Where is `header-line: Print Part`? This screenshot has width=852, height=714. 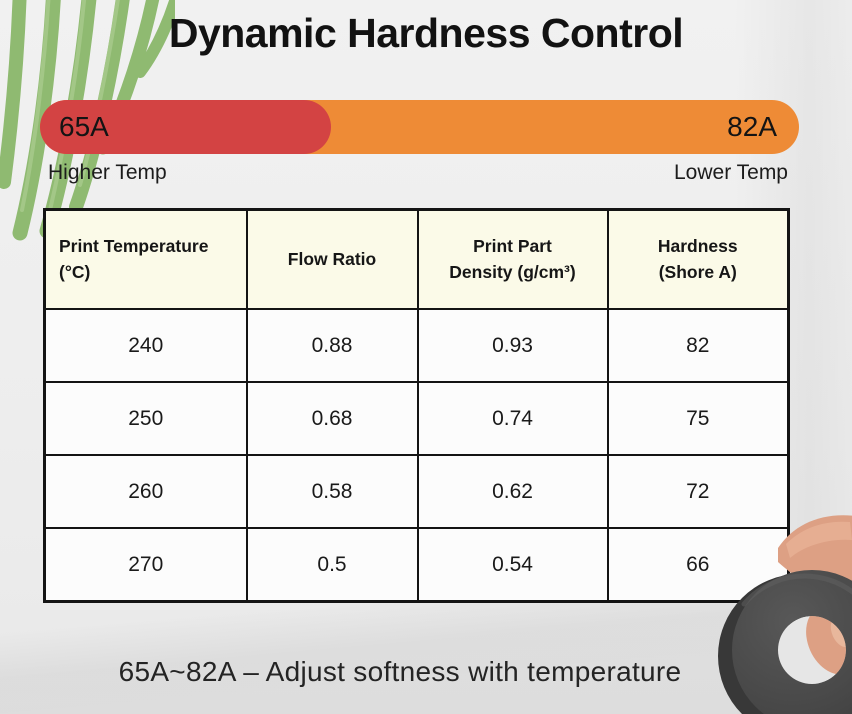
header-line: Print Part is located at coordinates (512, 246).